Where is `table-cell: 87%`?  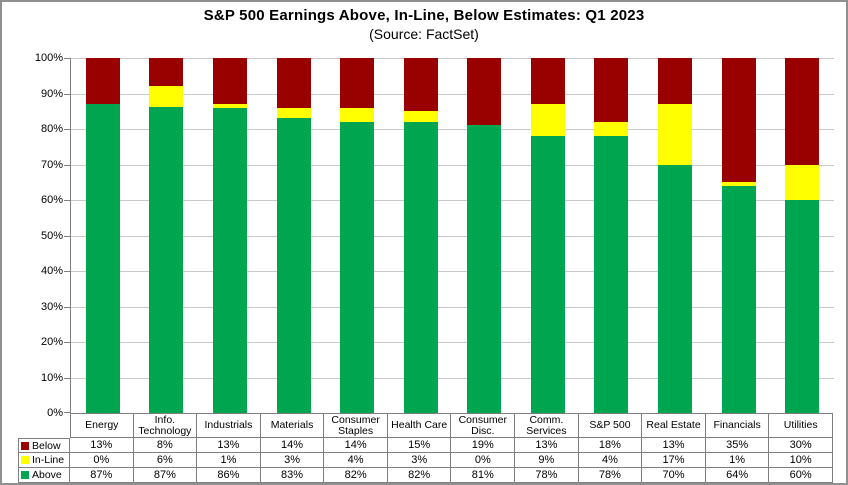 table-cell: 87% is located at coordinates (165, 475).